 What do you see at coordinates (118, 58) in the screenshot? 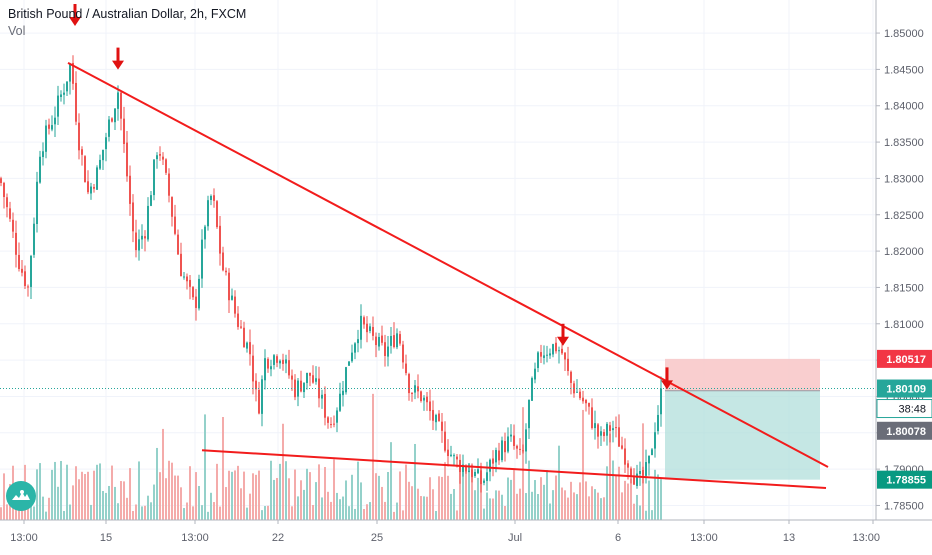
I see `down-arrow-icon` at bounding box center [118, 58].